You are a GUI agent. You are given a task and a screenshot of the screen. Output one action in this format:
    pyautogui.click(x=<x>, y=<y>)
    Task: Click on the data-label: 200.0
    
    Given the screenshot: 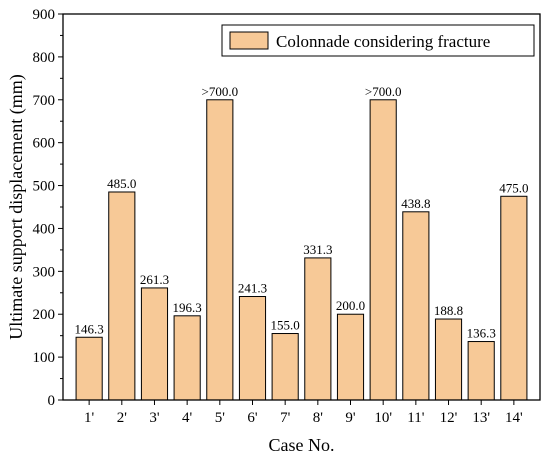 What is the action you would take?
    pyautogui.click(x=350, y=305)
    